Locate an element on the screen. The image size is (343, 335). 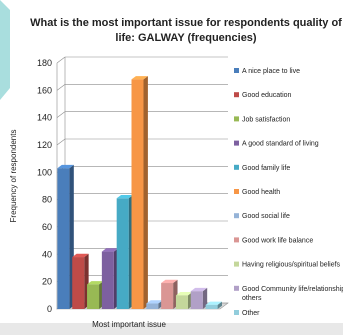
legend-item: Good family life is located at coordinates (262, 168).